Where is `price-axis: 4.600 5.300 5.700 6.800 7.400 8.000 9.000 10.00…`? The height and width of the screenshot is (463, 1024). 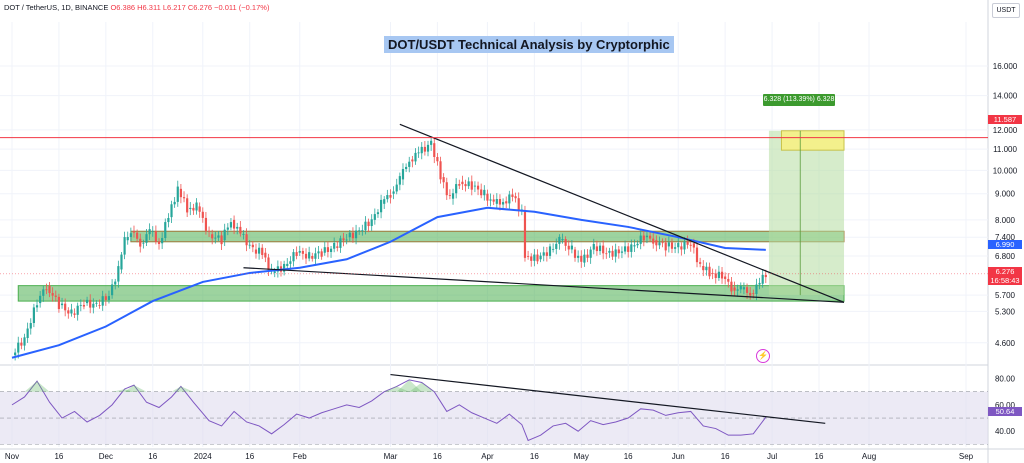 price-axis: 4.600 5.300 5.700 6.800 7.400 8.000 9.000 10.00… is located at coordinates (1005, 205).